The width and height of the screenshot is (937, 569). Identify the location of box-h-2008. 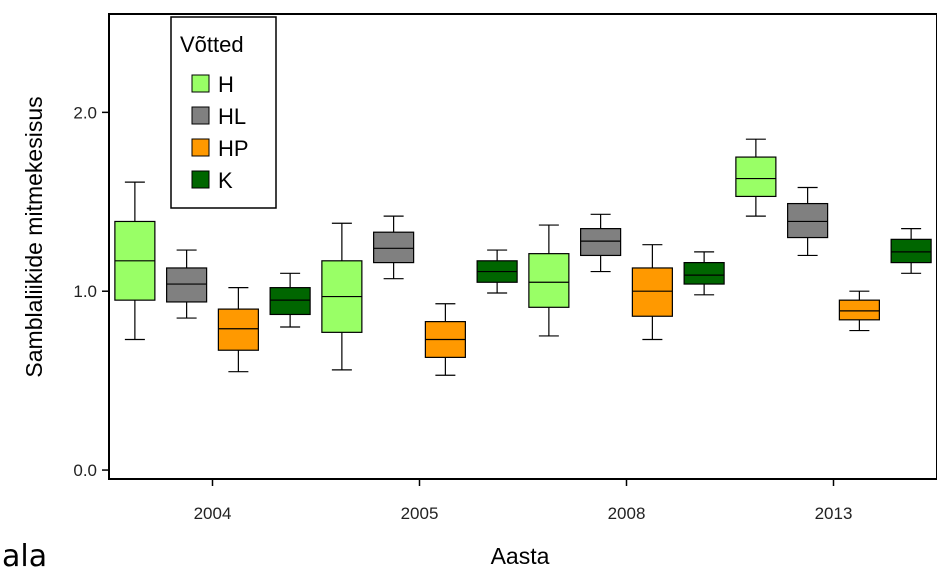
(549, 280).